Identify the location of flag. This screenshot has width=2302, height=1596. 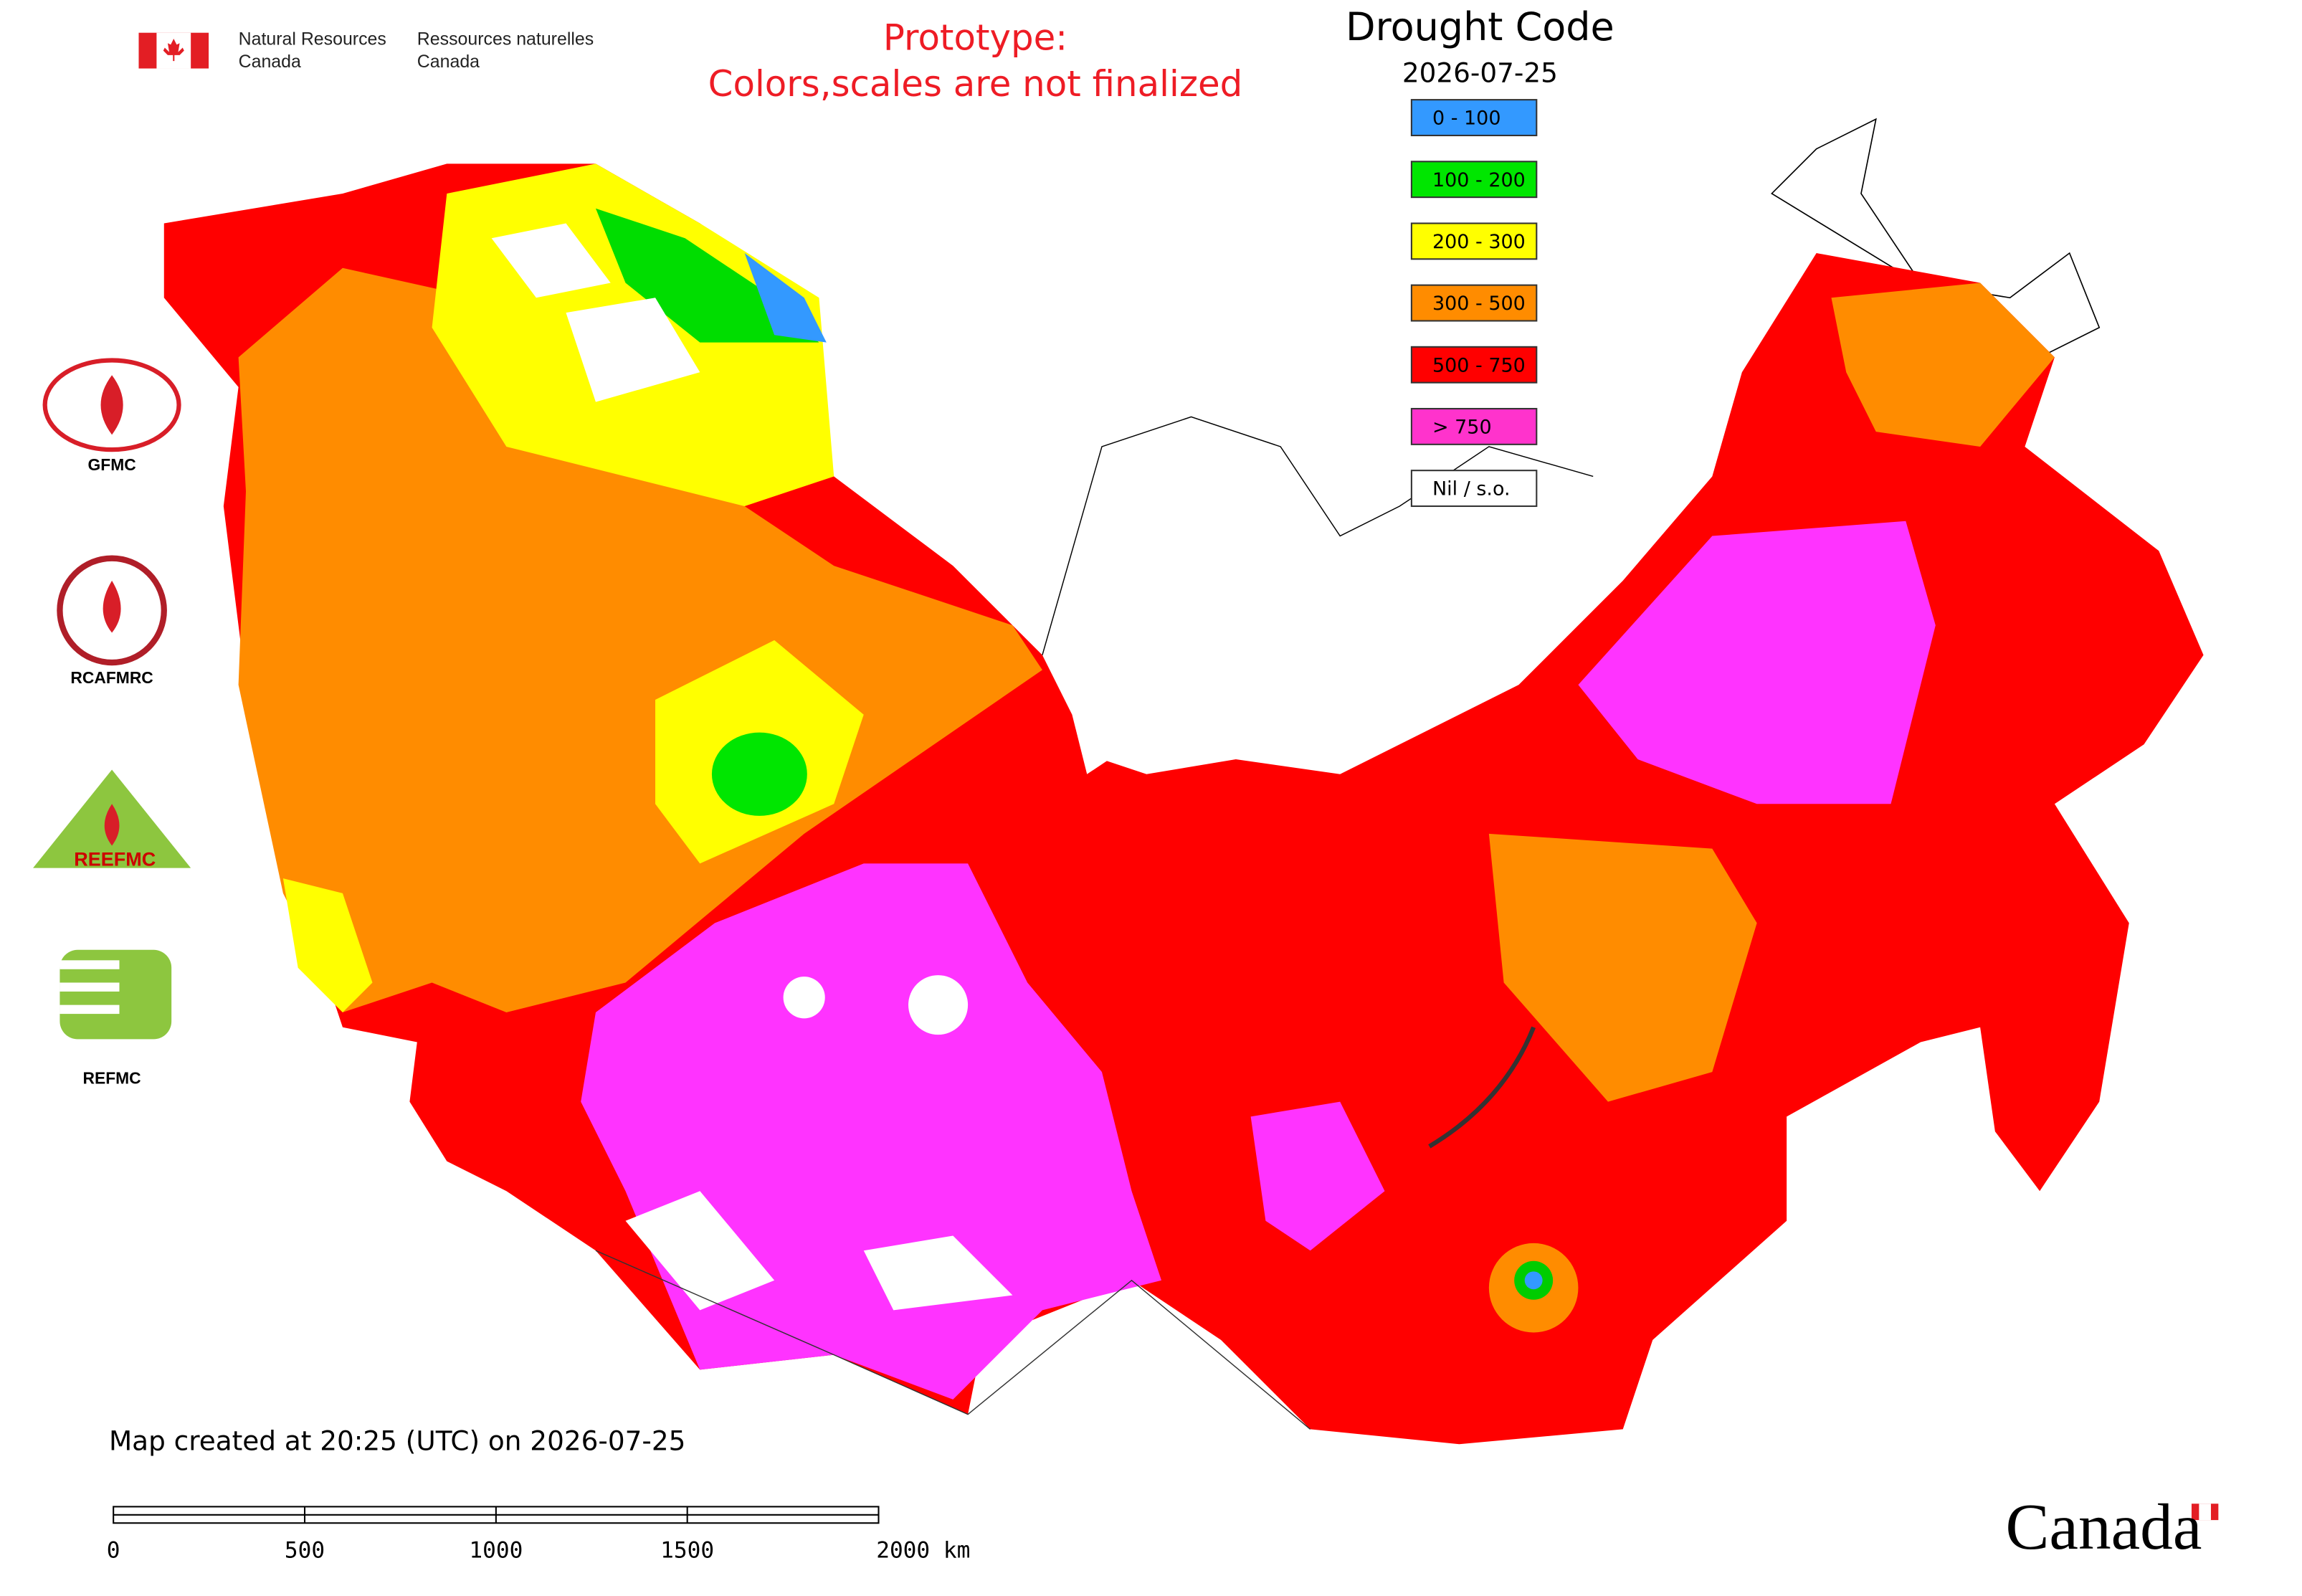
(174, 50).